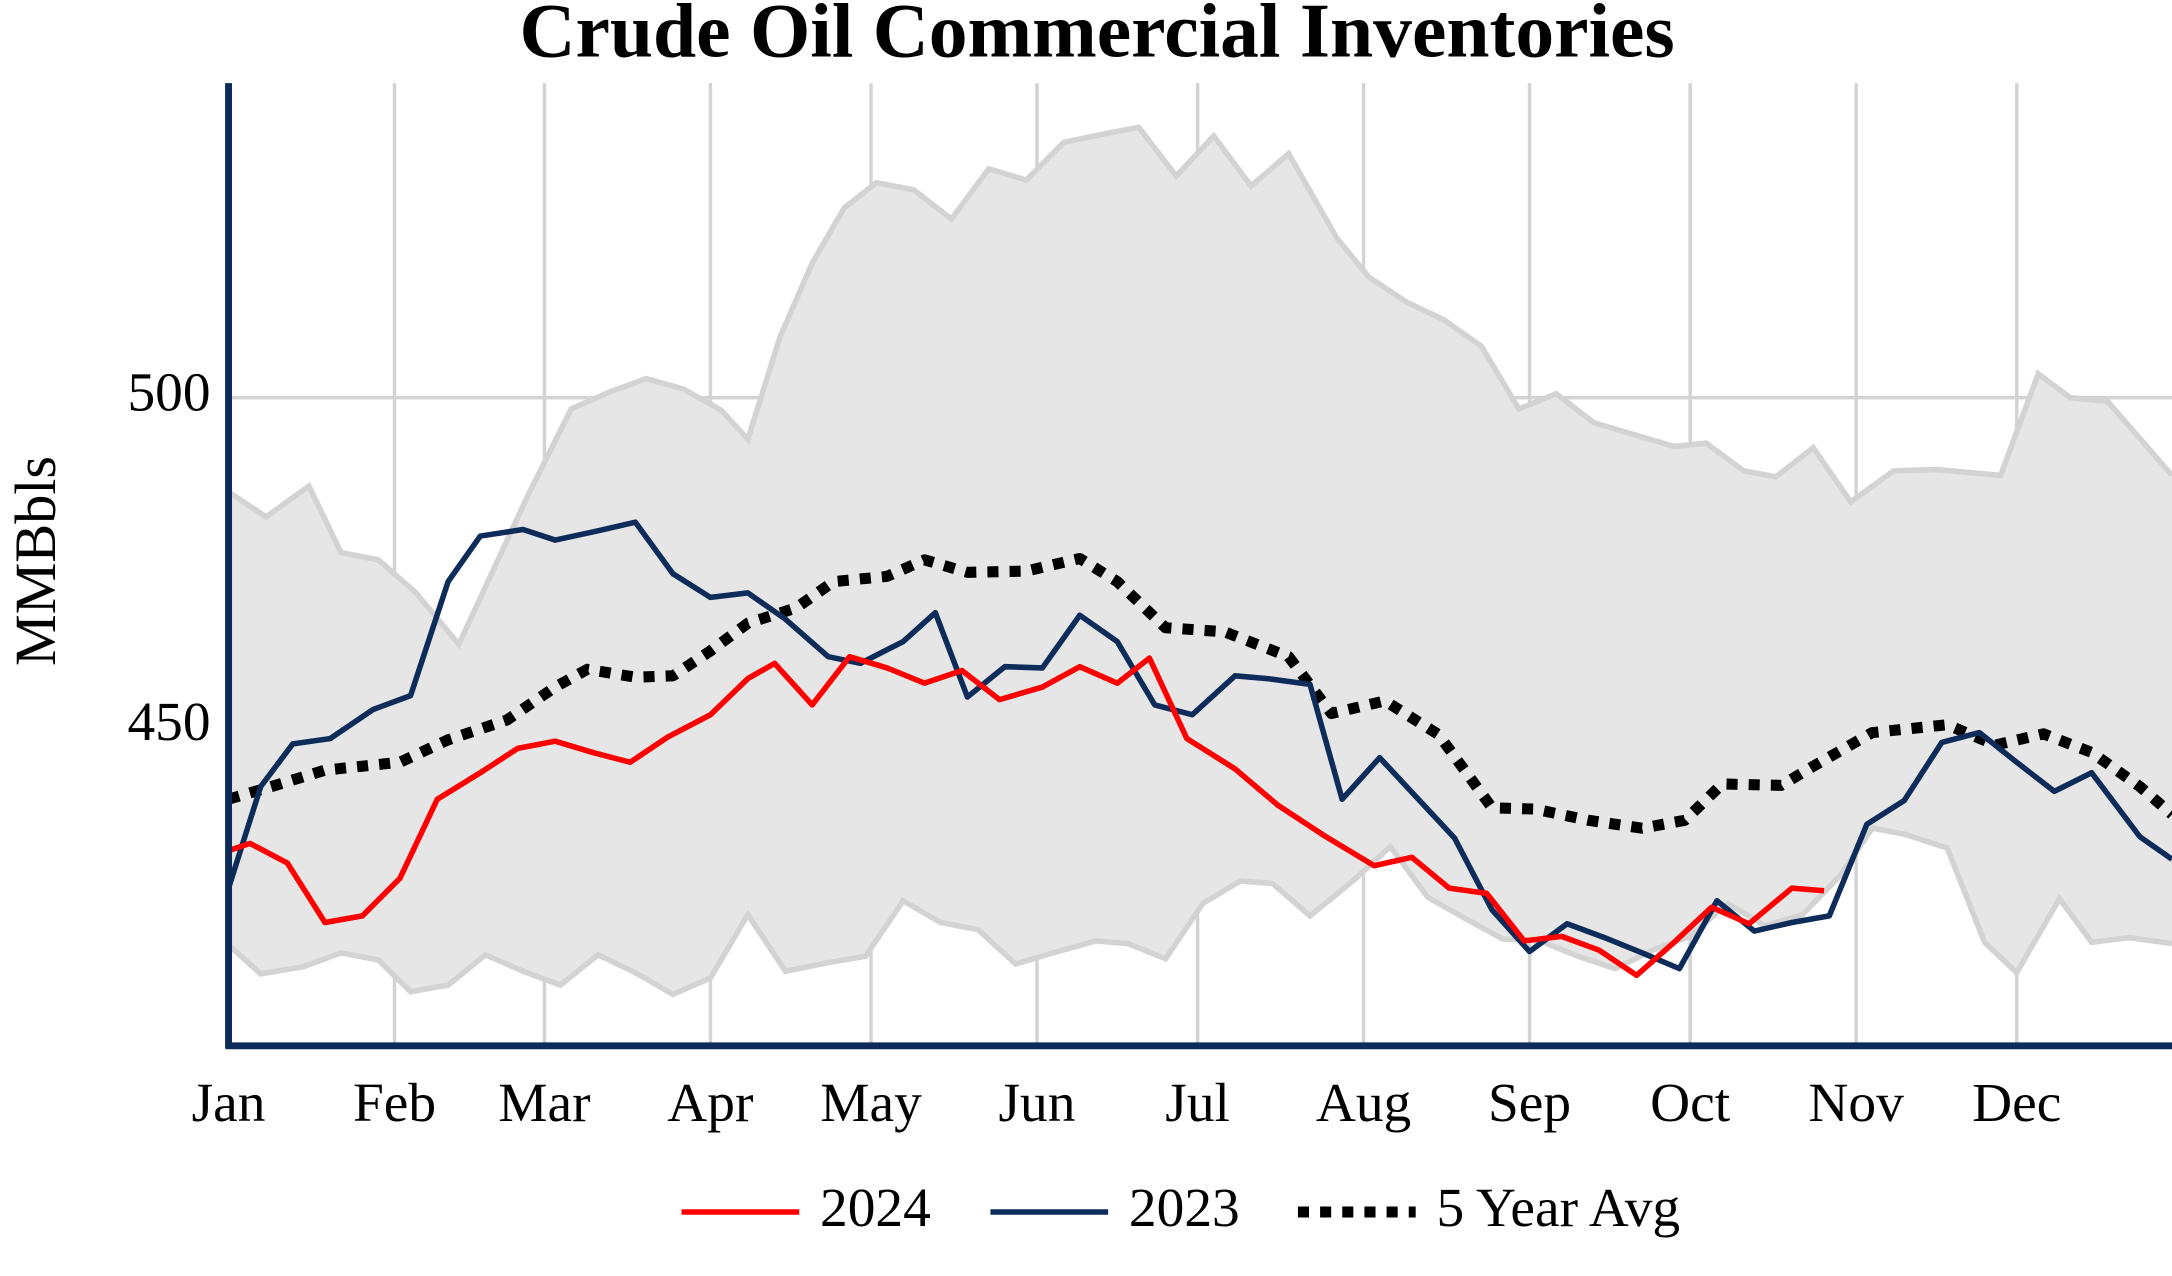 Image resolution: width=2172 pixels, height=1276 pixels. I want to click on x-tick-label: May, so click(871, 1102).